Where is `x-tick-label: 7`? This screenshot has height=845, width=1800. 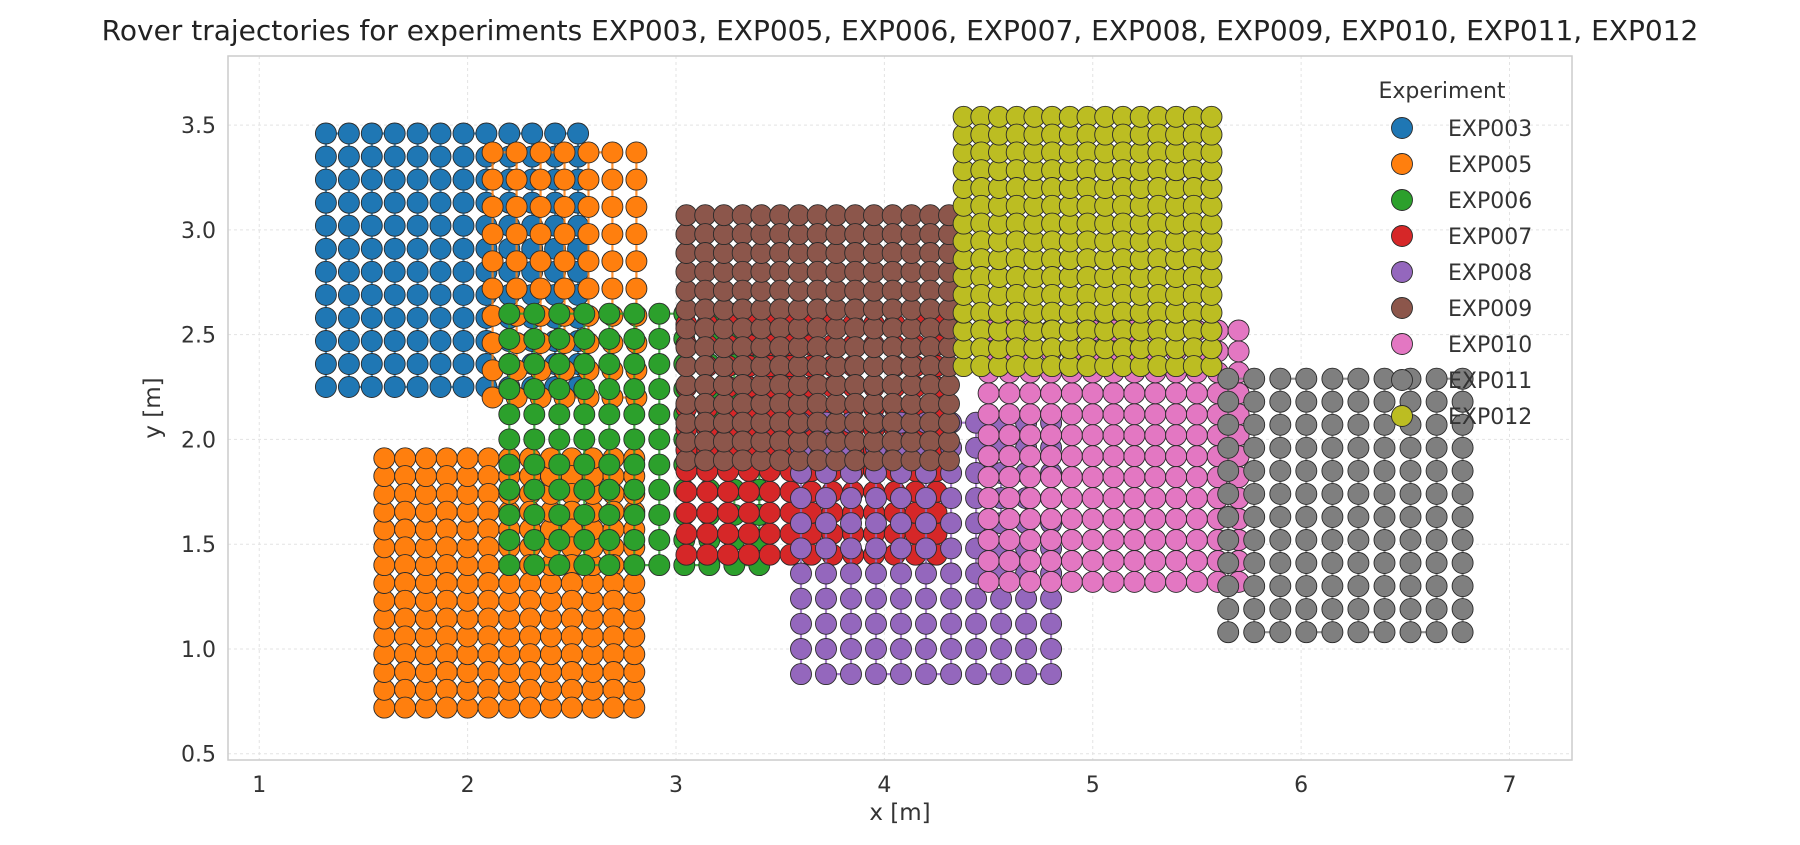
x-tick-label: 7 is located at coordinates (1509, 785).